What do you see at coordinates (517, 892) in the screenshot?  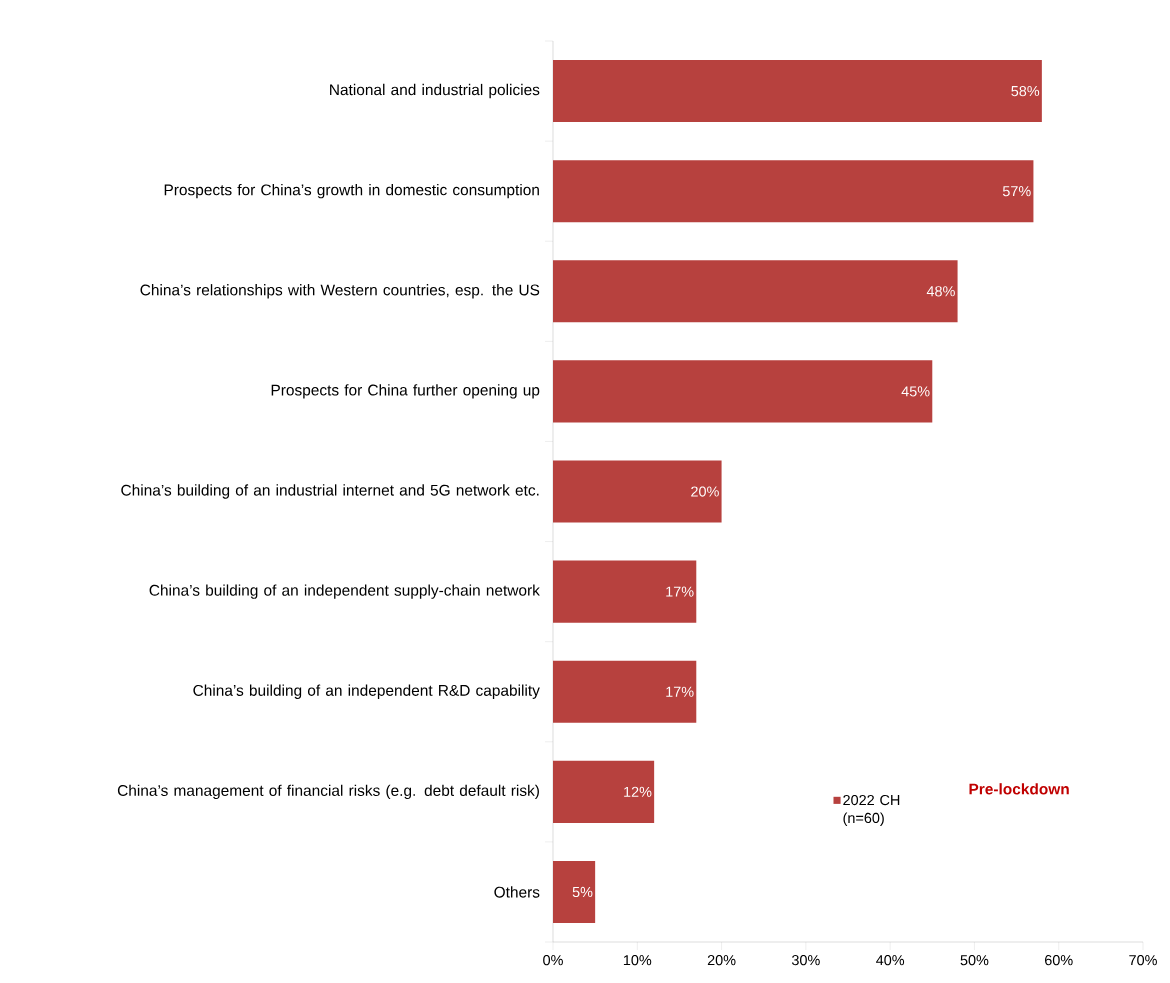 I see `y-tick-label: Others` at bounding box center [517, 892].